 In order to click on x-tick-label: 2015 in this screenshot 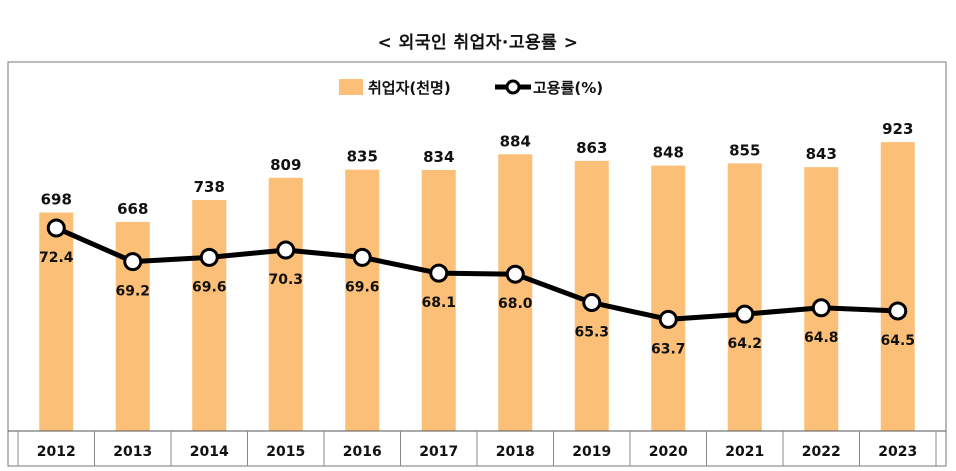, I will do `click(285, 452)`.